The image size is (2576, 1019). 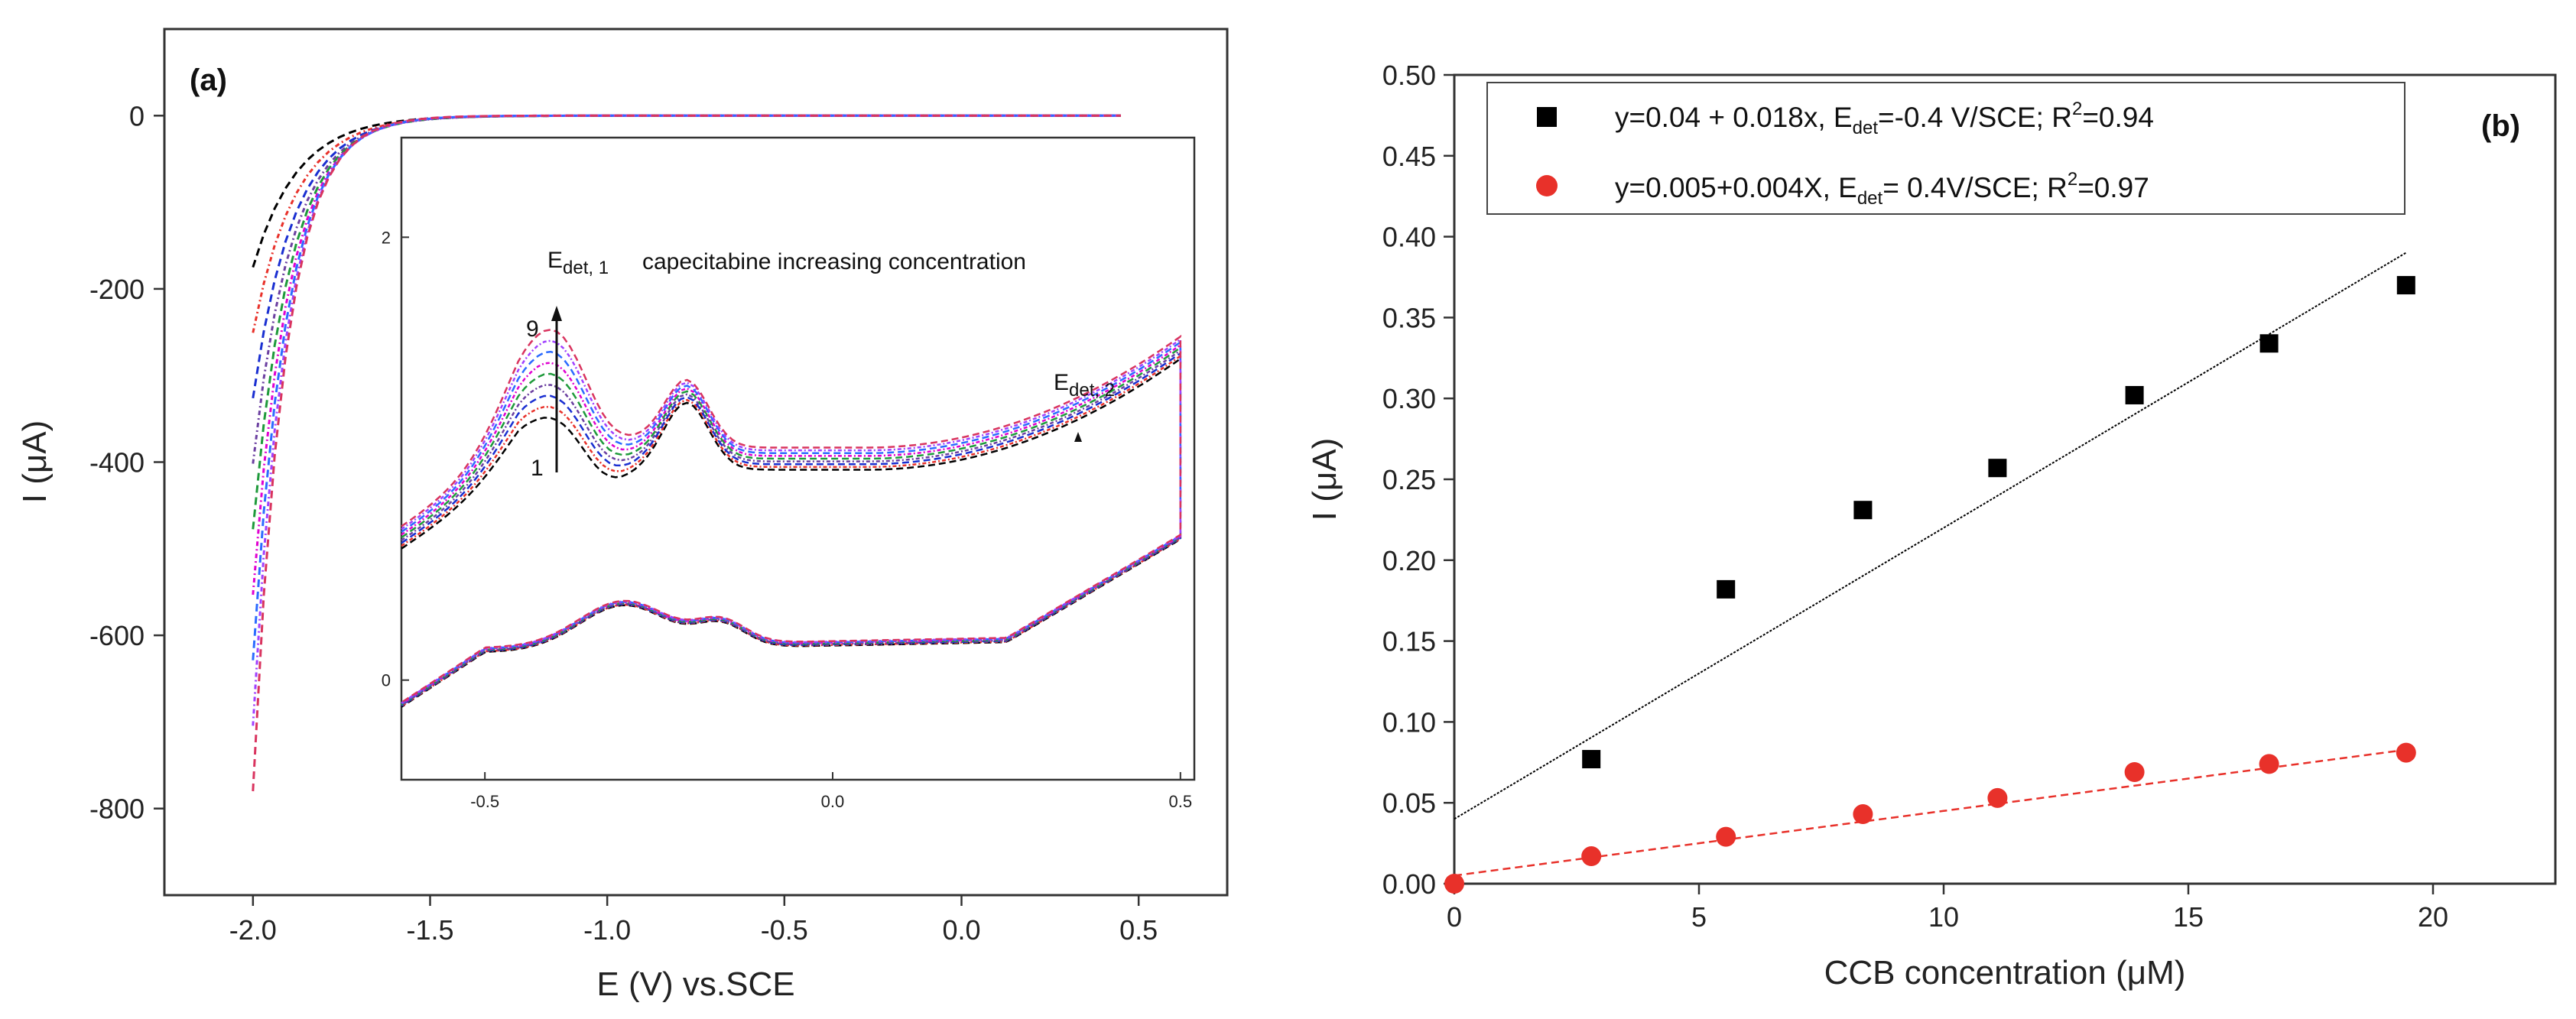 What do you see at coordinates (209, 80) in the screenshot?
I see `panel-a-label: (a)` at bounding box center [209, 80].